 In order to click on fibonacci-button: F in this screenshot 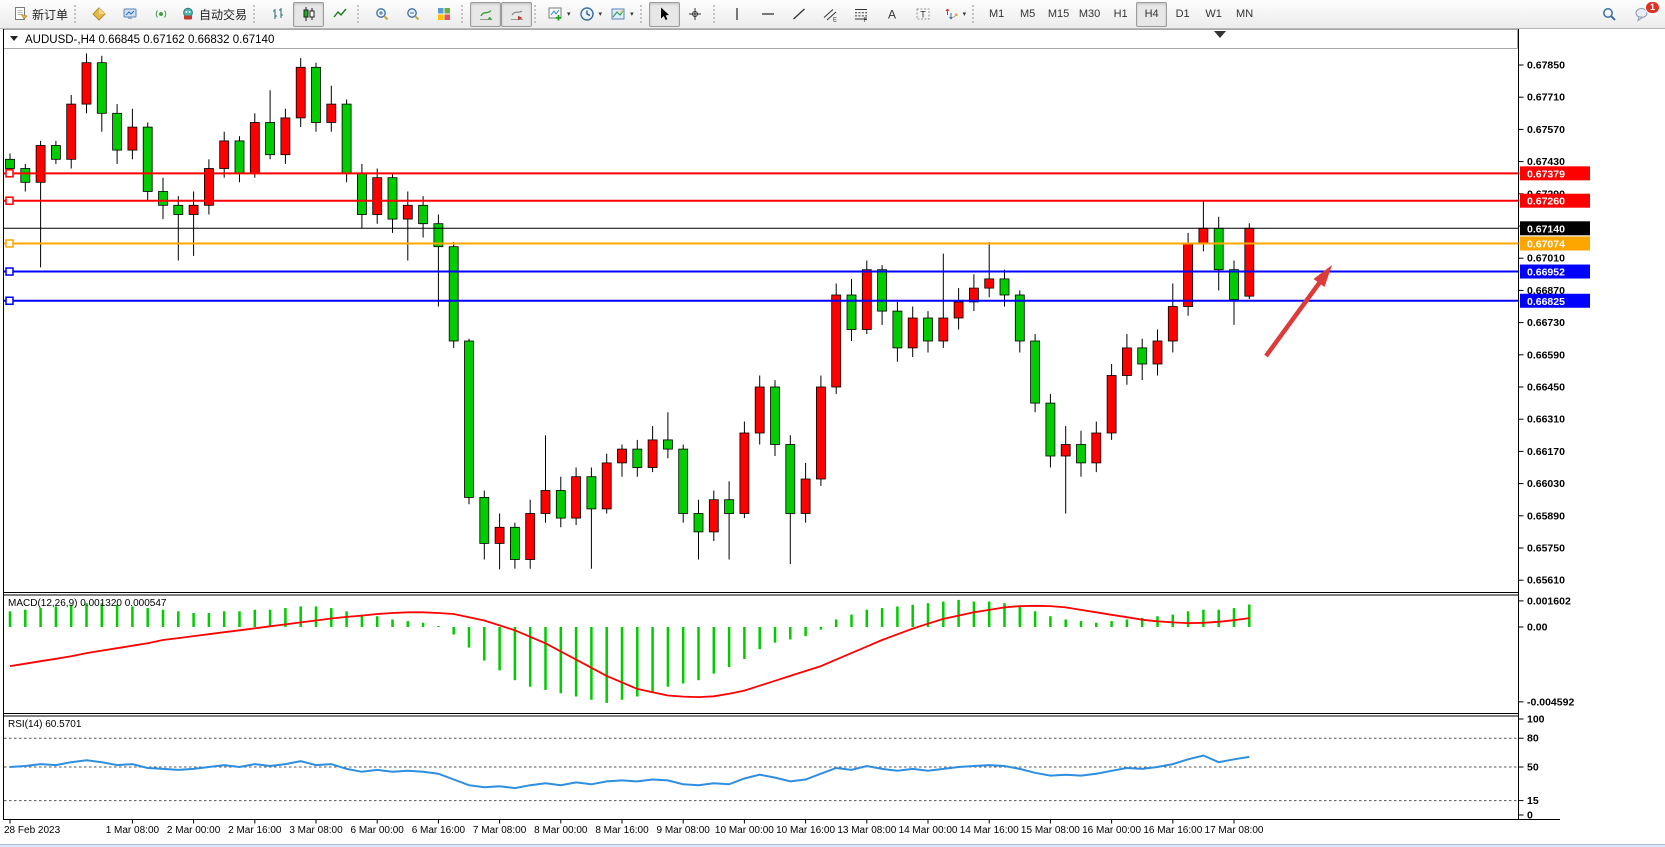, I will do `click(861, 14)`.